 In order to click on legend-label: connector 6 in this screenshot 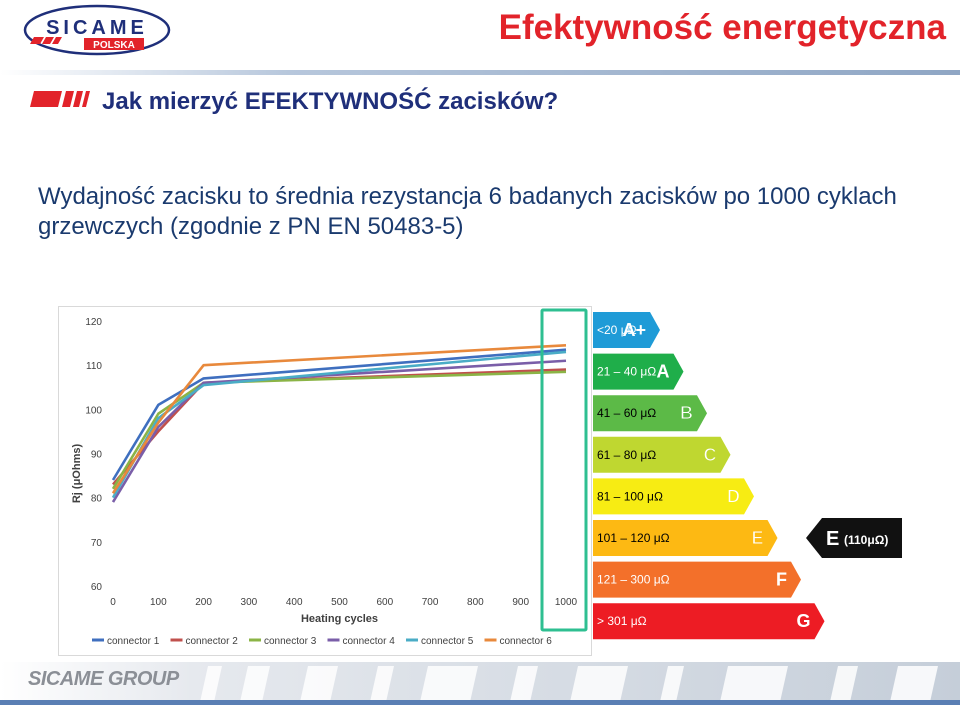, I will do `click(526, 641)`.